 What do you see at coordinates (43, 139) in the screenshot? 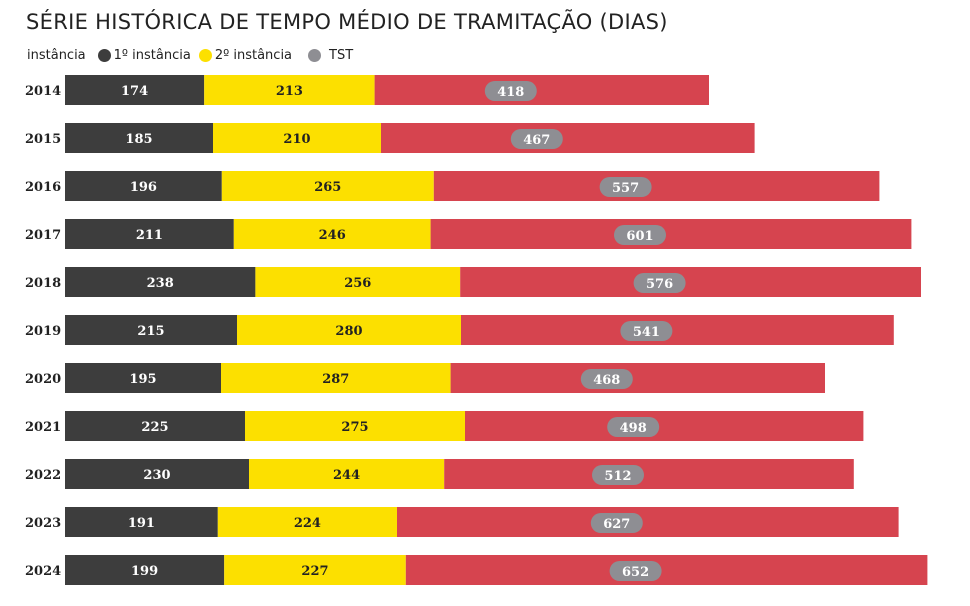
I see `y-tick-label: 2015` at bounding box center [43, 139].